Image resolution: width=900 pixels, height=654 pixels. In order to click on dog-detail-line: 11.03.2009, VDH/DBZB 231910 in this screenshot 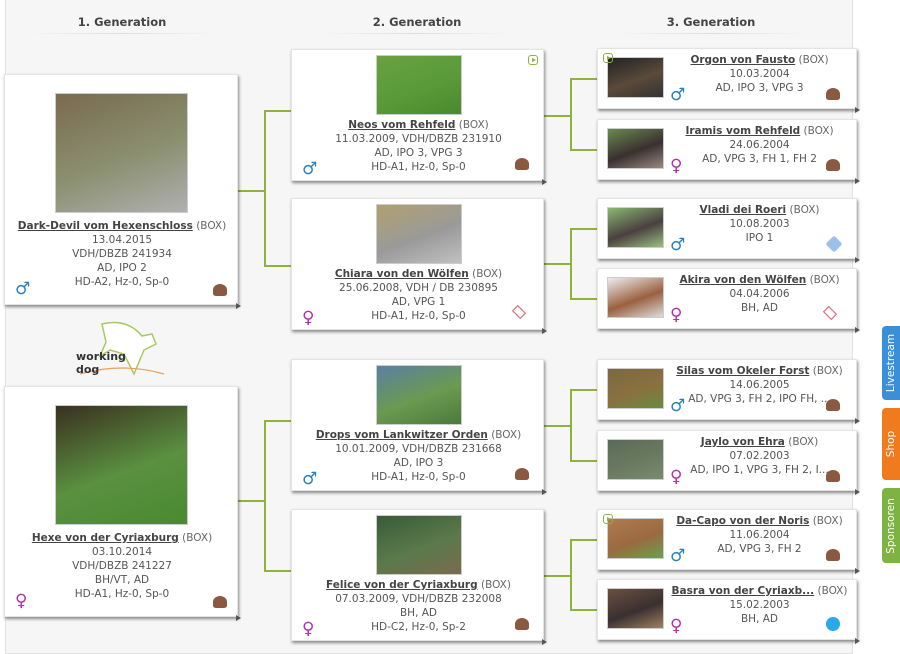, I will do `click(418, 139)`.